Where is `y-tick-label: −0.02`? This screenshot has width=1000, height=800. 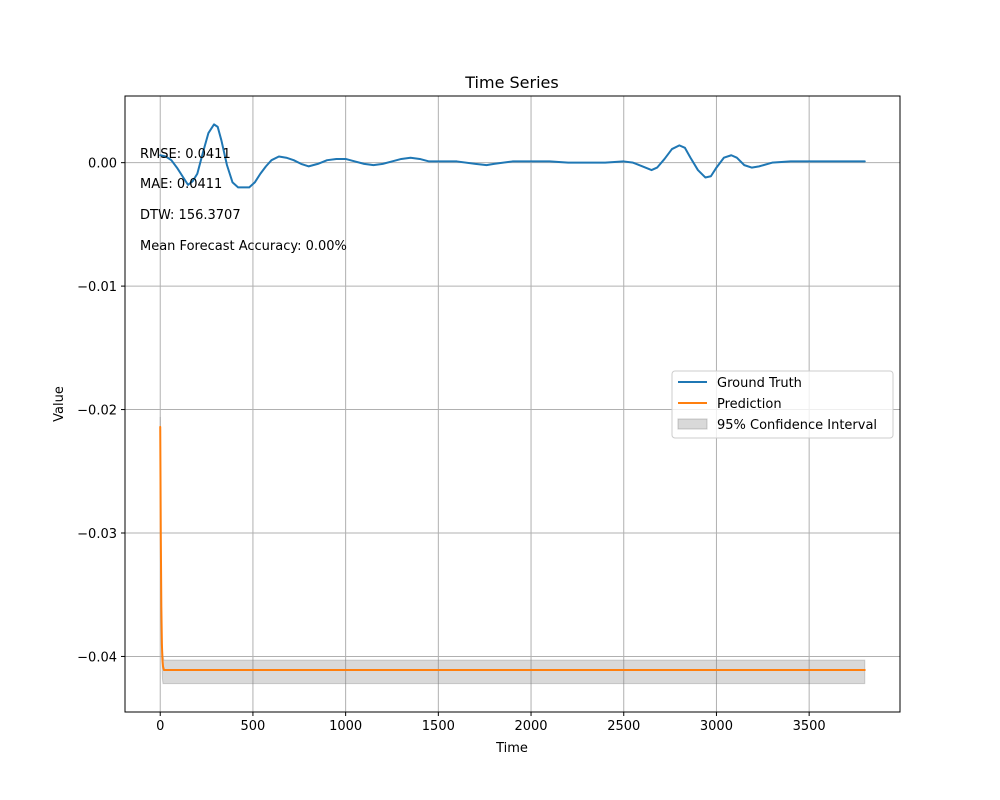
y-tick-label: −0.02 is located at coordinates (97, 411).